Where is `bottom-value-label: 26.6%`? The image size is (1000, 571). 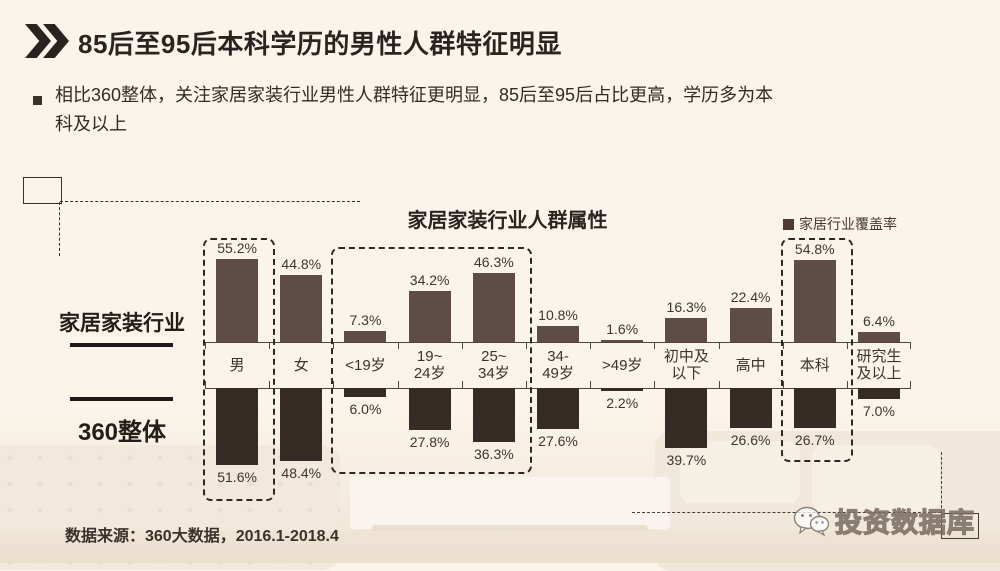 bottom-value-label: 26.6% is located at coordinates (750, 439).